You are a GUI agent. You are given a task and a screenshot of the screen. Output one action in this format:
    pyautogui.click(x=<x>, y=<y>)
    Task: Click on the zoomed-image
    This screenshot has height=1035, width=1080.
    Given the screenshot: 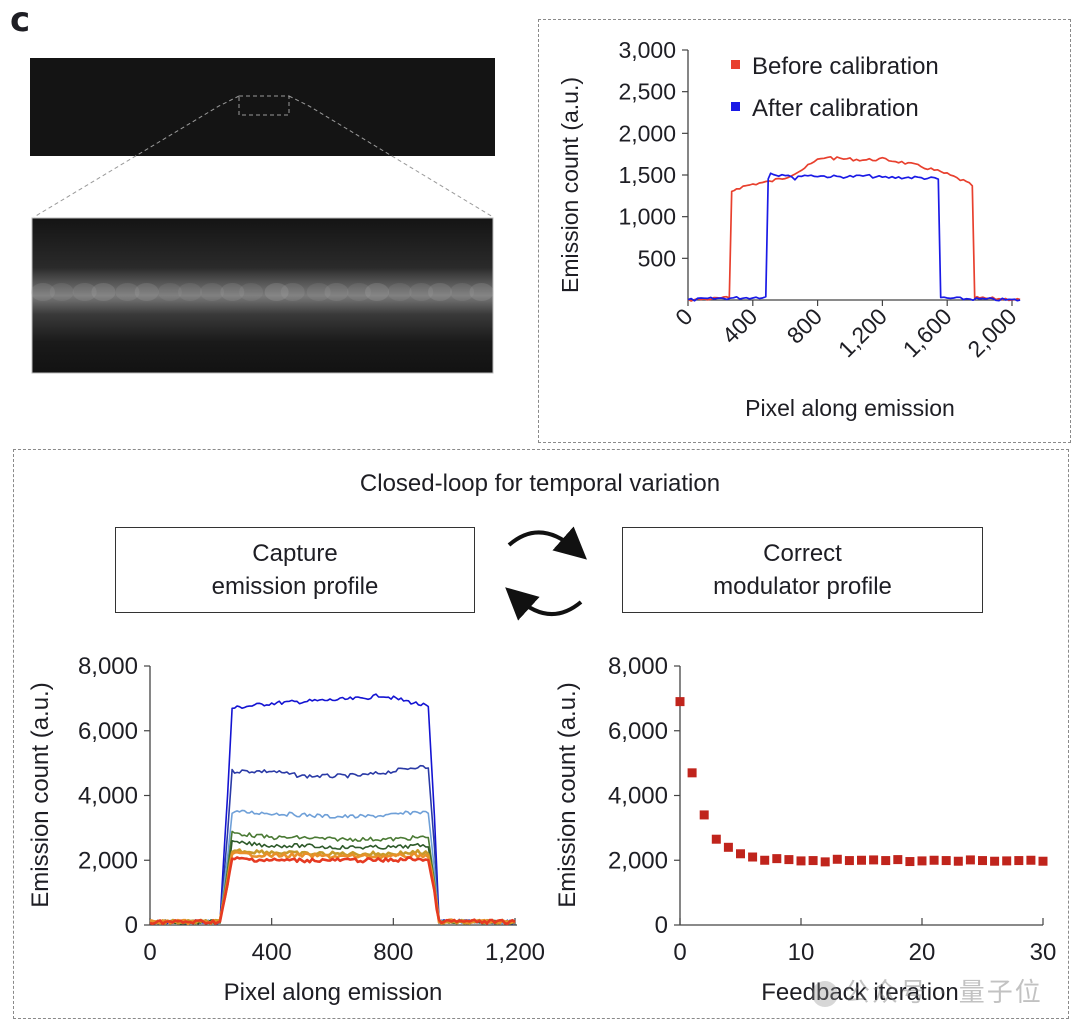 What is the action you would take?
    pyautogui.click(x=262, y=295)
    